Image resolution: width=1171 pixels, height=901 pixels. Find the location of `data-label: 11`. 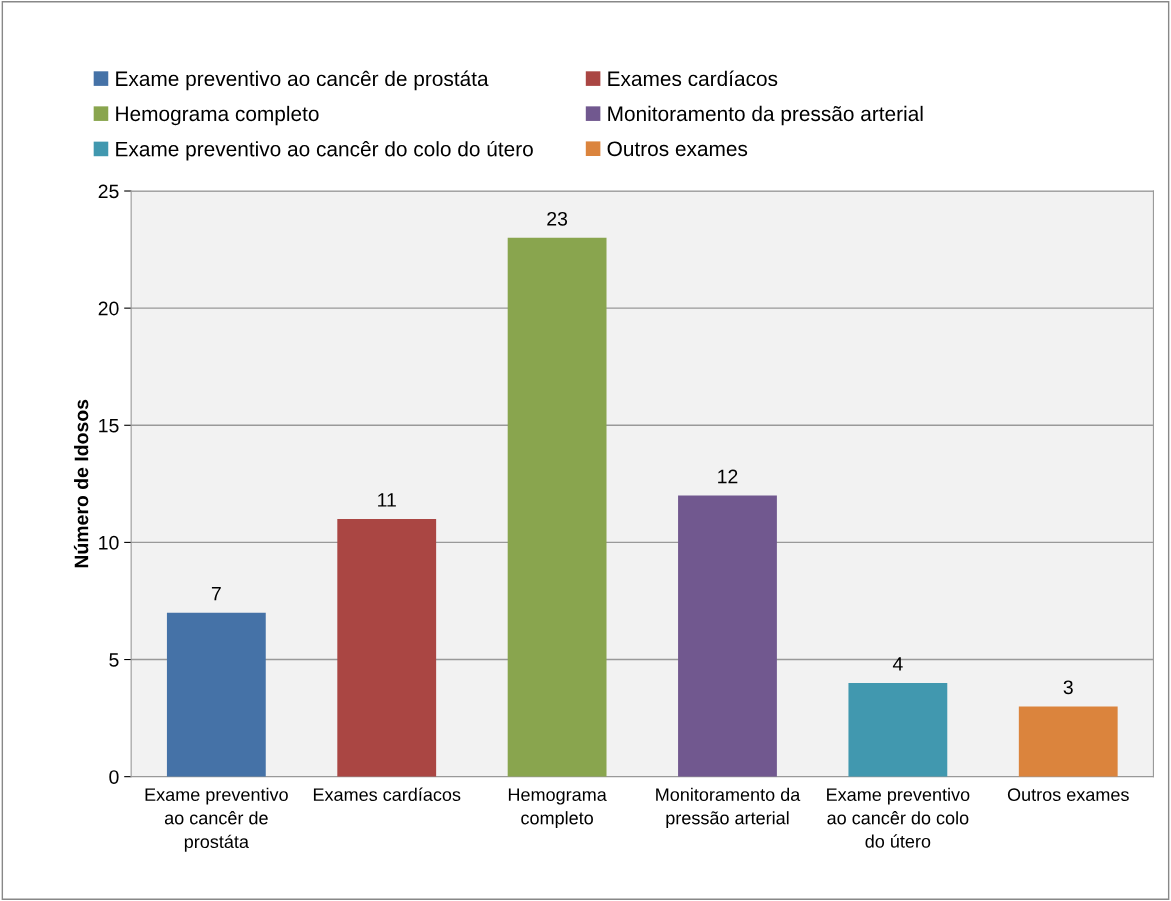

data-label: 11 is located at coordinates (387, 500).